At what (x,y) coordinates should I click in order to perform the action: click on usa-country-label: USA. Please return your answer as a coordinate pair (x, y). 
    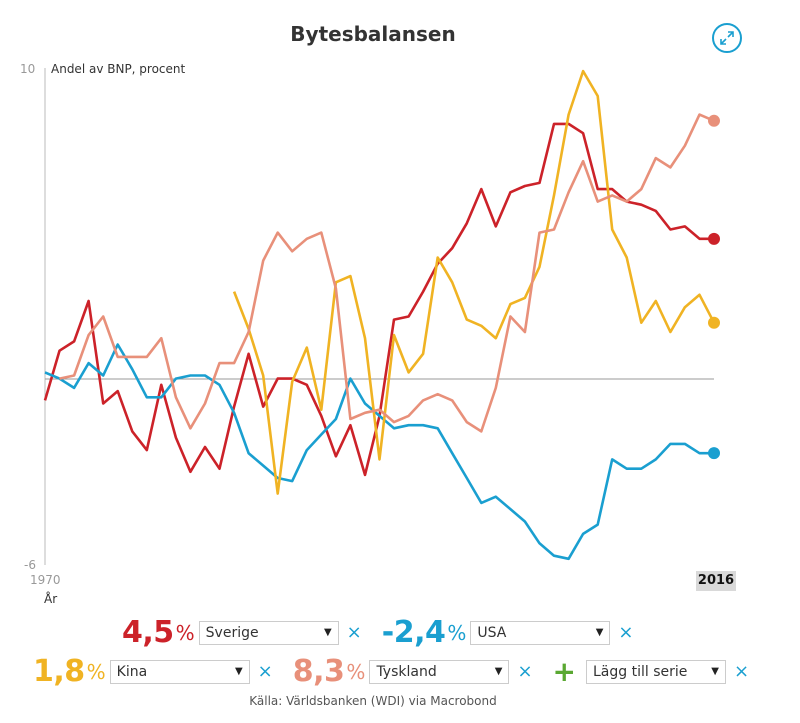
    Looking at the image, I should click on (492, 632).